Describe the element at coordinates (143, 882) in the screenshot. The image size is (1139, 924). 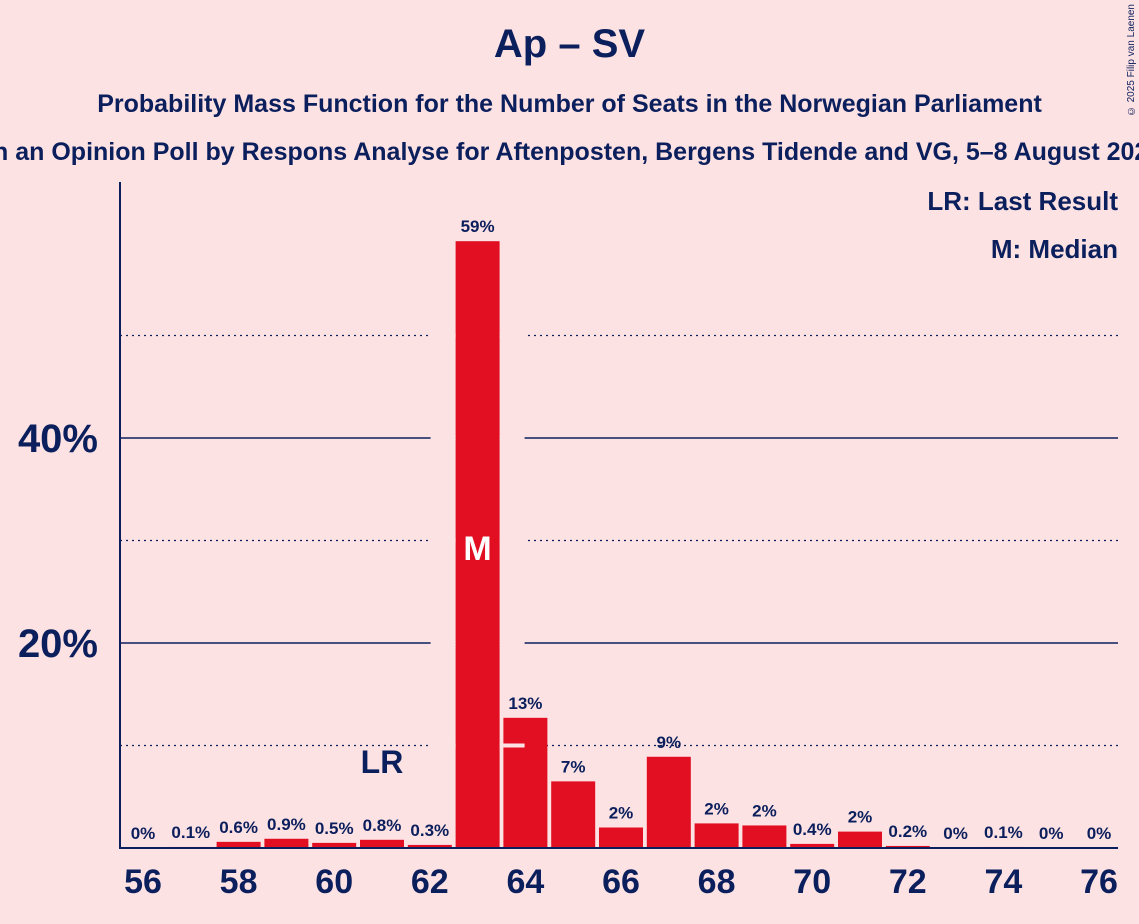
I see `x-tick-label: 56` at that location.